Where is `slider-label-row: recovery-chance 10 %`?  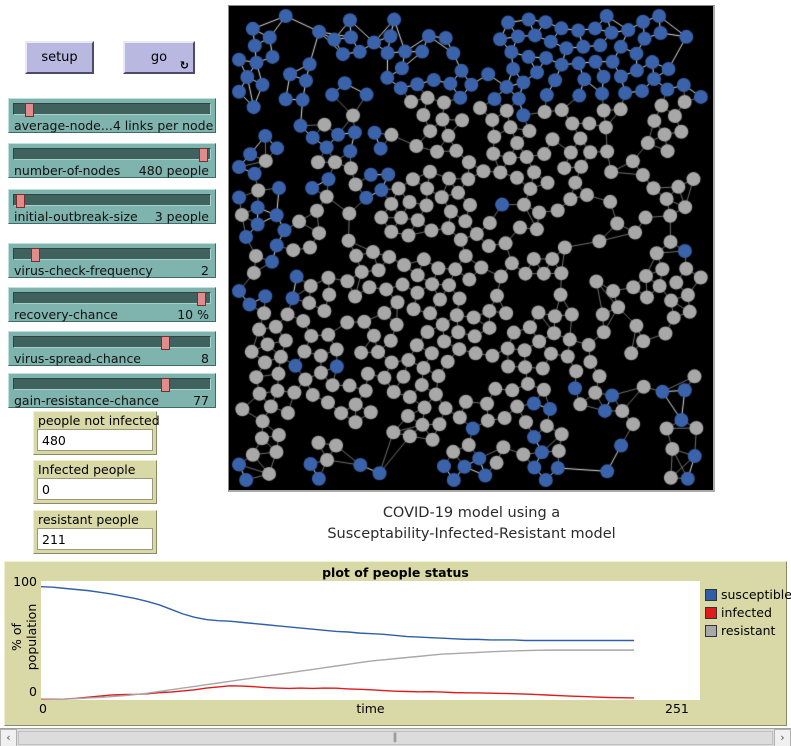 slider-label-row: recovery-chance 10 % is located at coordinates (111, 314).